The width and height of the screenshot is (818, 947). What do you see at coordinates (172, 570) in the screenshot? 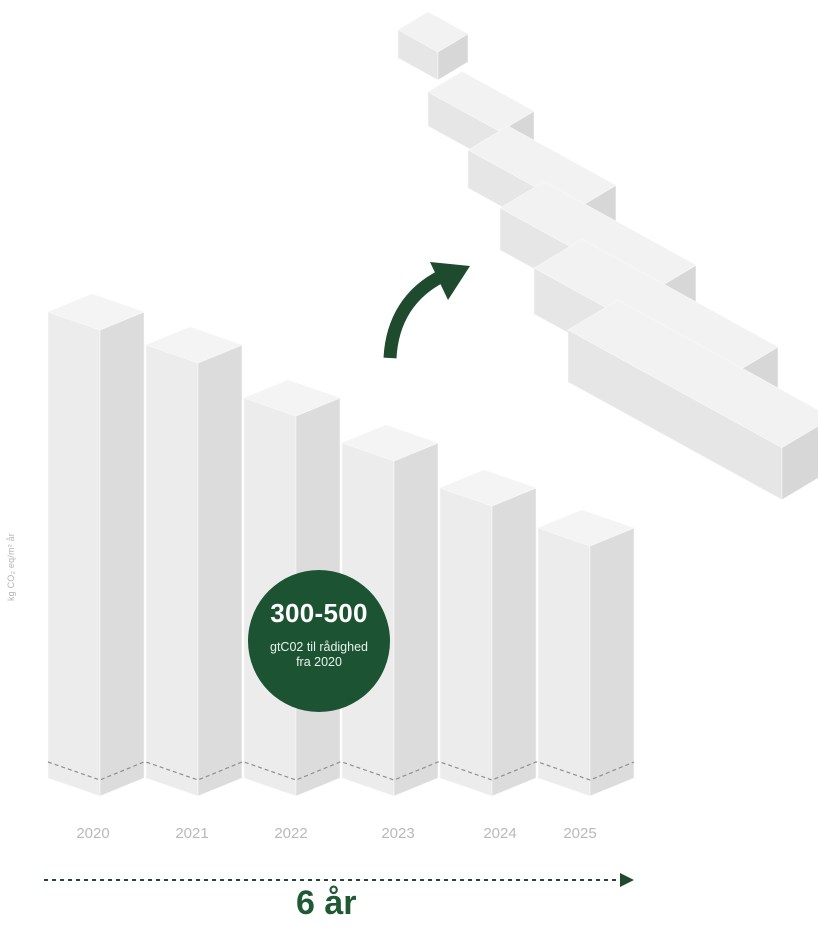
I see `bar-2021-front` at bounding box center [172, 570].